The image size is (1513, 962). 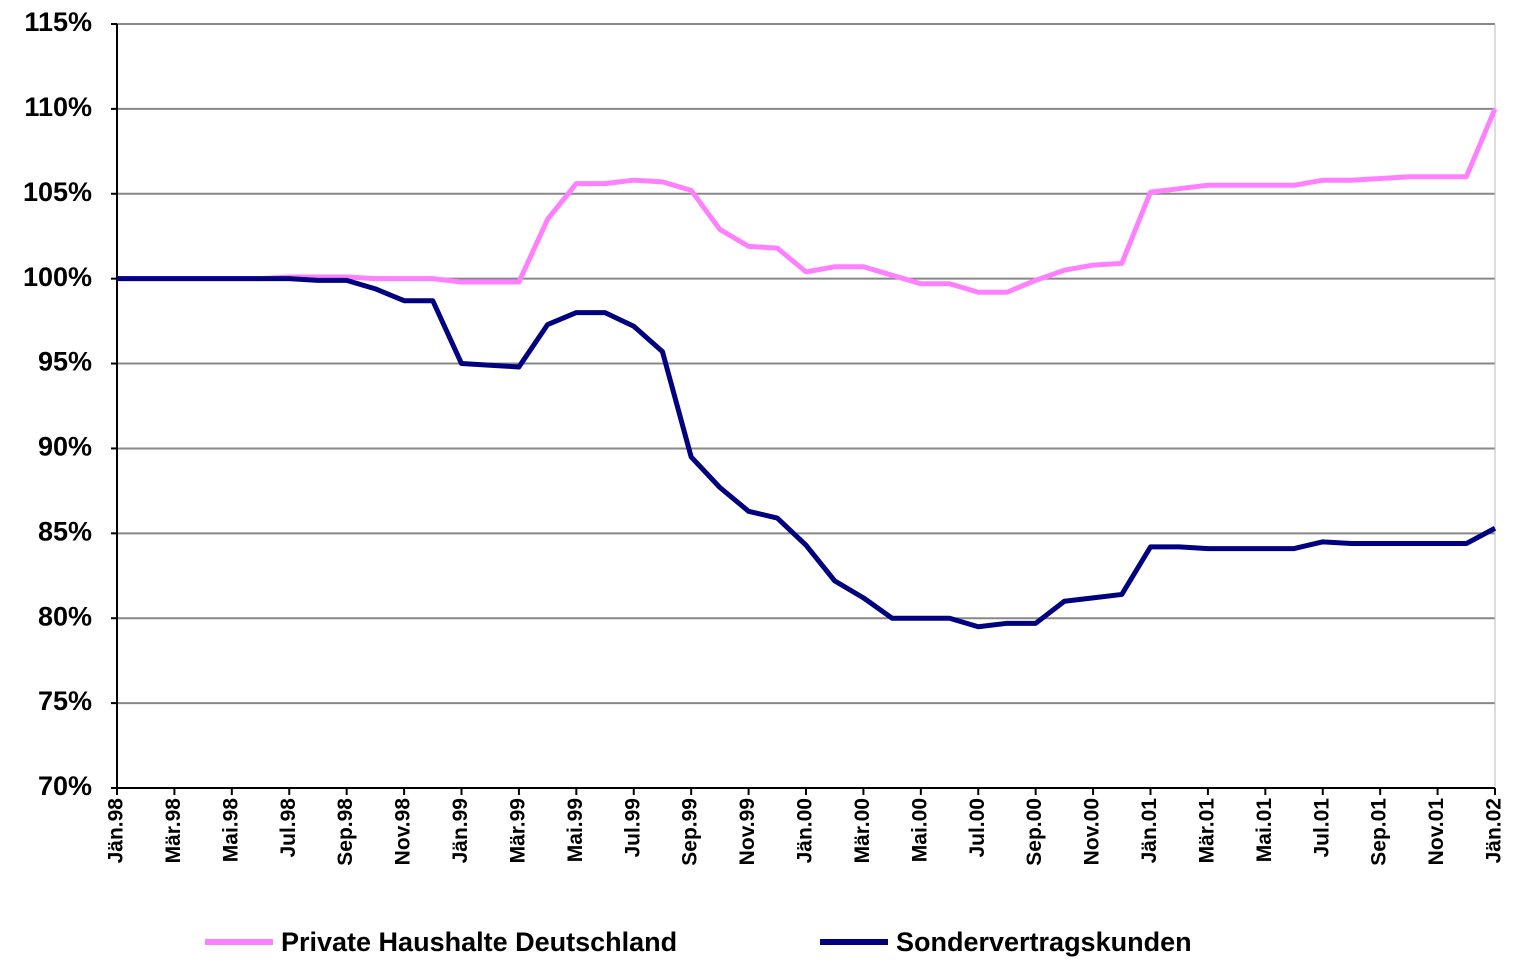 I want to click on x-tick-label: Mai.01, so click(x=1264, y=830).